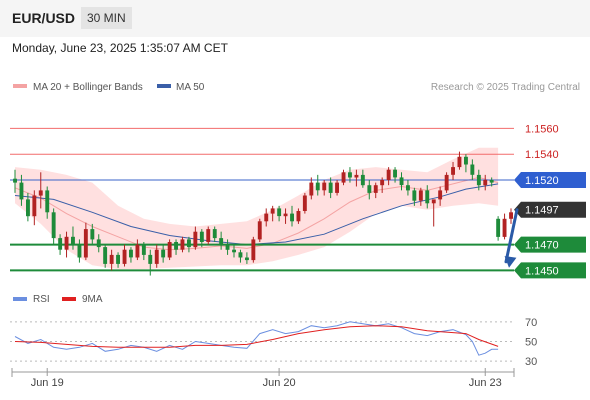 The width and height of the screenshot is (590, 400). What do you see at coordinates (510, 262) in the screenshot?
I see `forecast-arrow-head` at bounding box center [510, 262].